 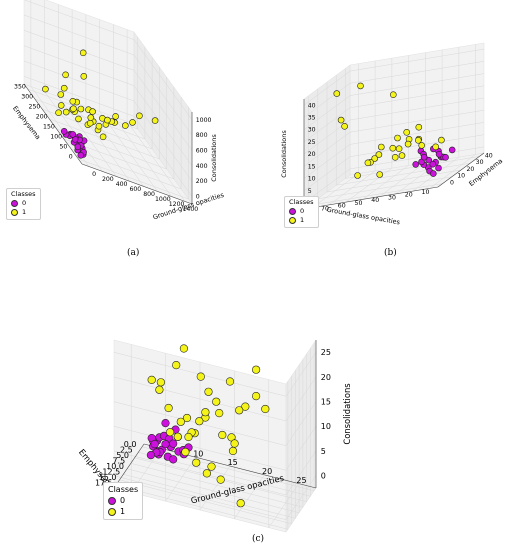 What do you see at coordinates (392, 197) in the screenshot?
I see `x-tick-label: 30` at bounding box center [392, 197].